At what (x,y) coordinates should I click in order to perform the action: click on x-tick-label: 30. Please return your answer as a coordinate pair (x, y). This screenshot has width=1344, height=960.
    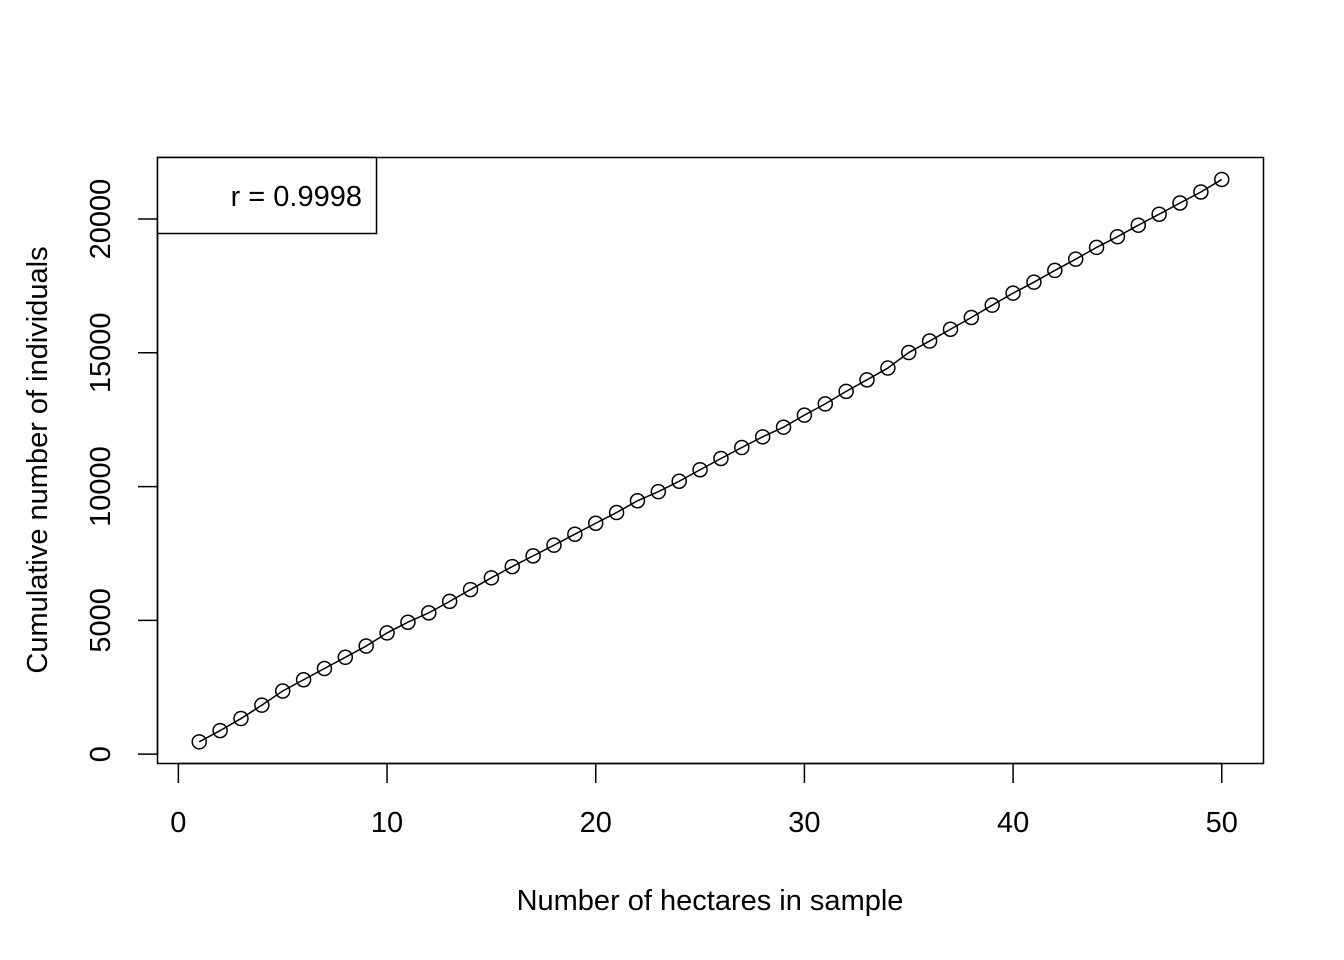
    Looking at the image, I should click on (804, 823).